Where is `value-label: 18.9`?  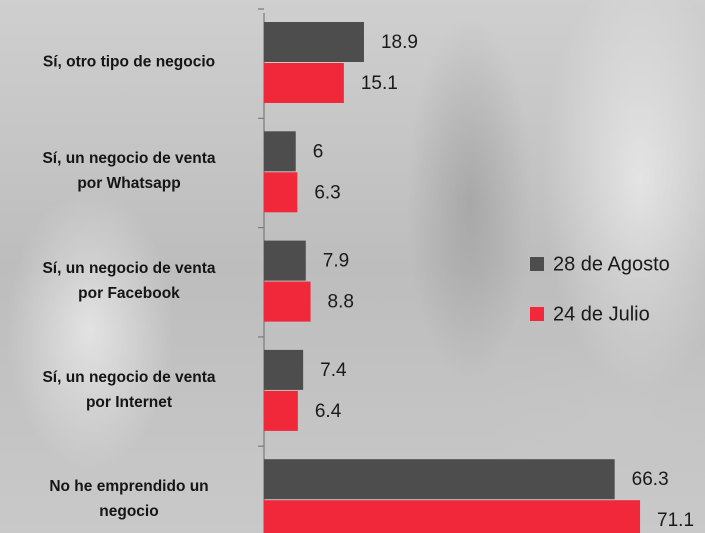
value-label: 18.9 is located at coordinates (399, 42).